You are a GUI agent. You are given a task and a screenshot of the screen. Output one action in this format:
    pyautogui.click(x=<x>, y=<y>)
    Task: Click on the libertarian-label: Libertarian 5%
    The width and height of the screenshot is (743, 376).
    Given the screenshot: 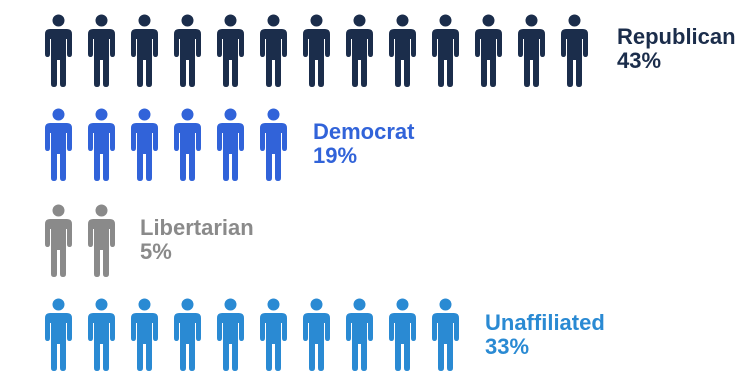 What is the action you would take?
    pyautogui.click(x=197, y=240)
    